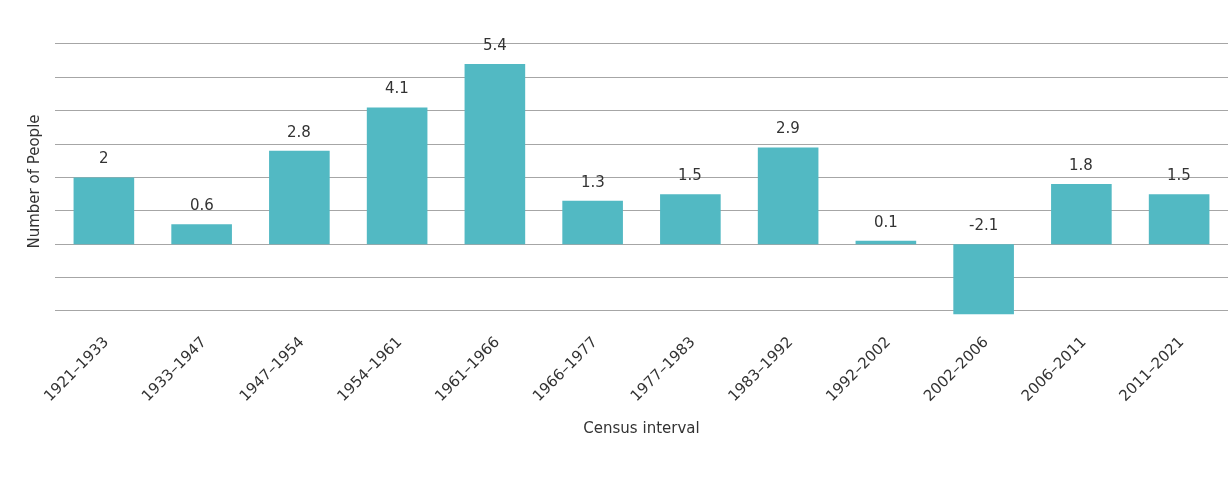 The width and height of the screenshot is (1230, 479). Describe the element at coordinates (984, 225) in the screenshot. I see `data-label: -2.1` at that location.